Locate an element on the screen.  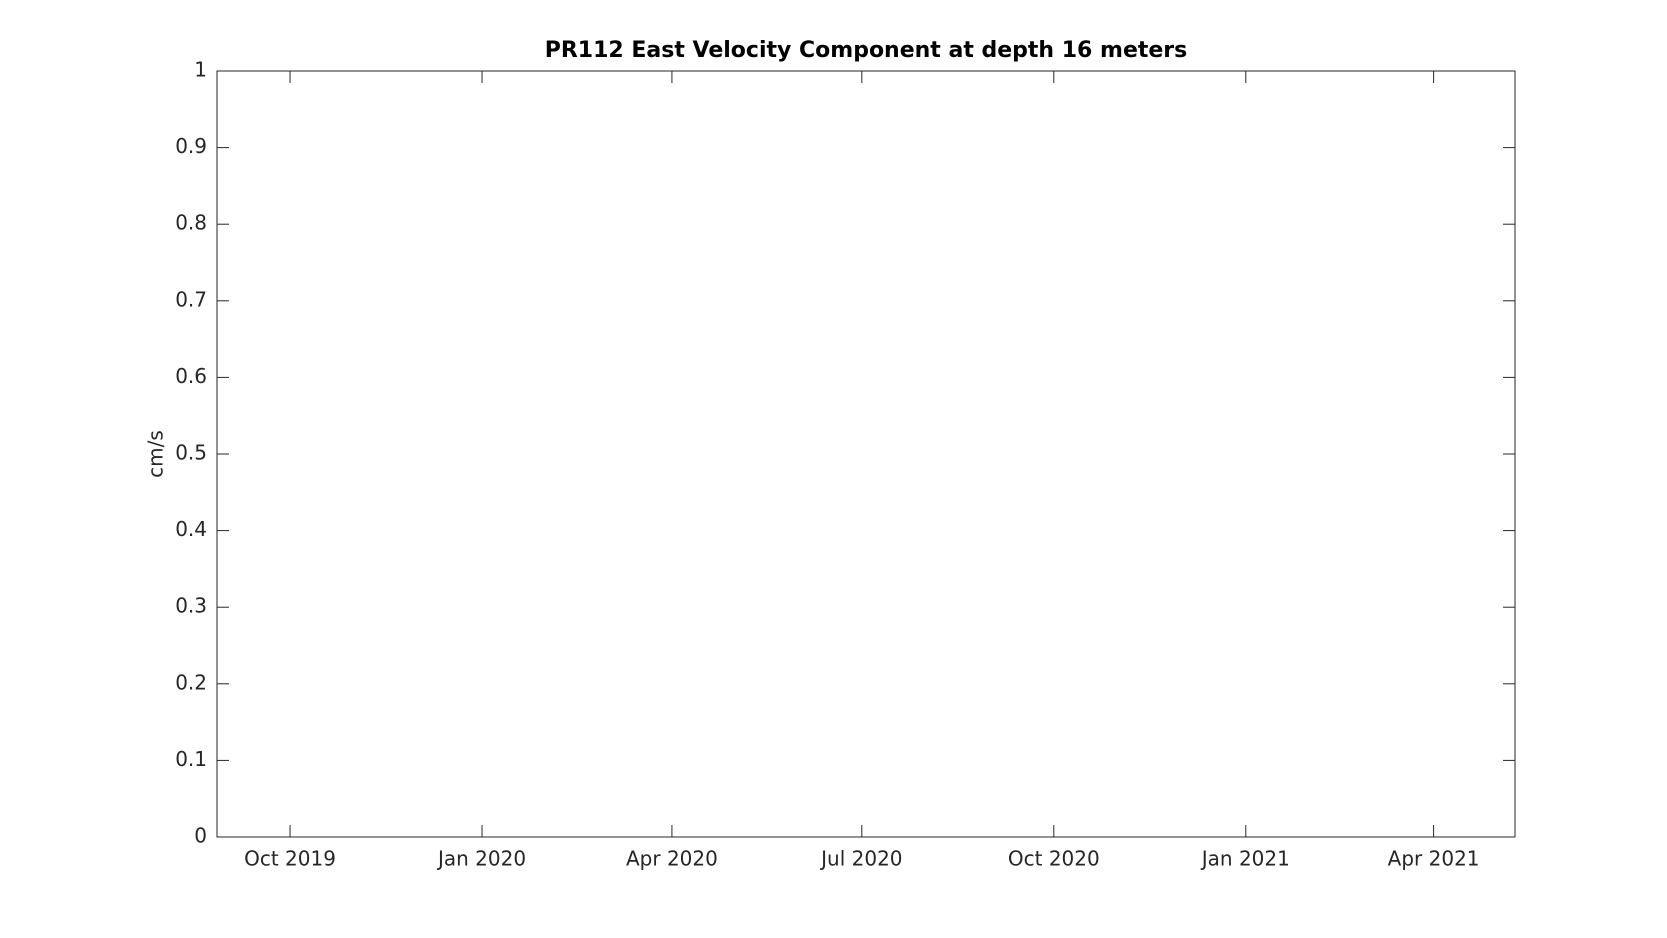
y-tick-label: 0.2 is located at coordinates (191, 682).